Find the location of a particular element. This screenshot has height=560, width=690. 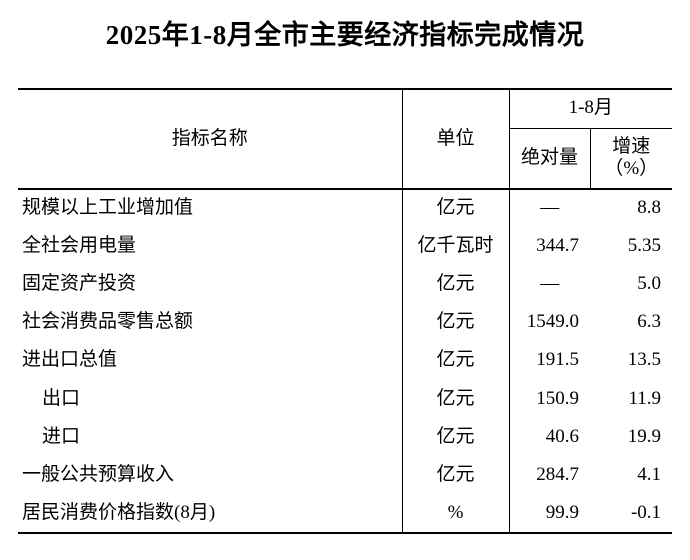

absolute-cell: 99.9 is located at coordinates (562, 512).